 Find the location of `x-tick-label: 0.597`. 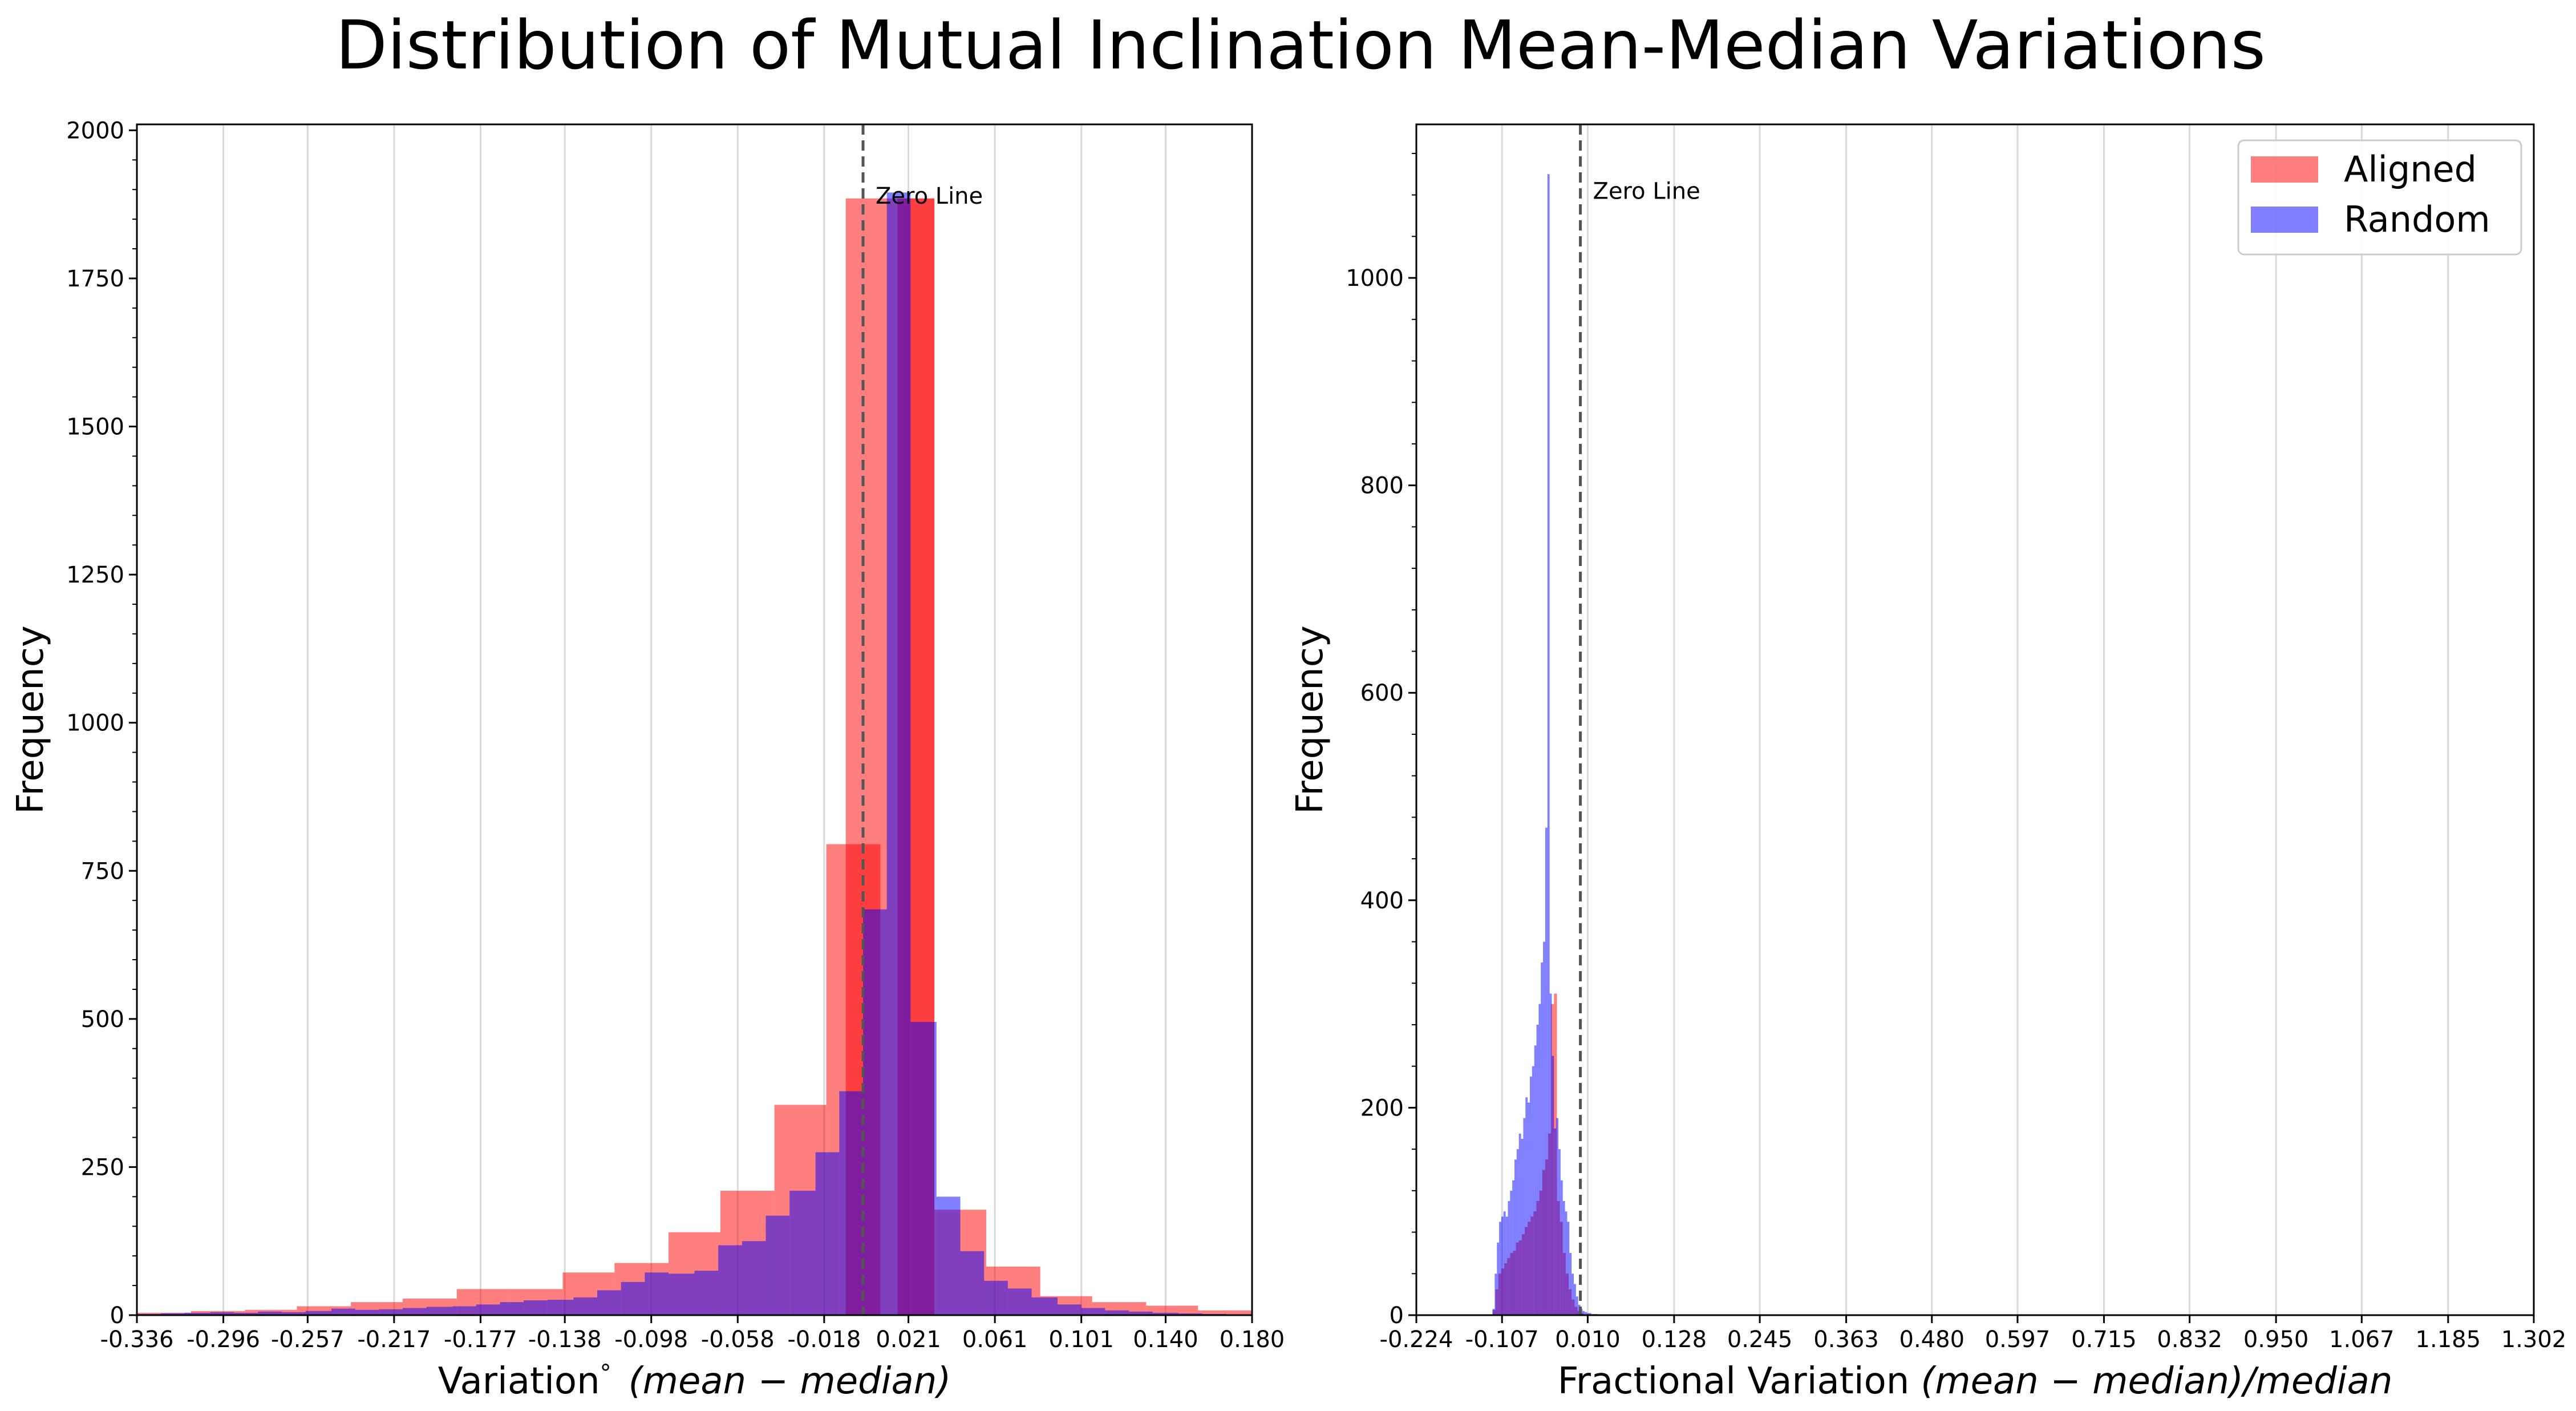

x-tick-label: 0.597 is located at coordinates (2018, 1340).